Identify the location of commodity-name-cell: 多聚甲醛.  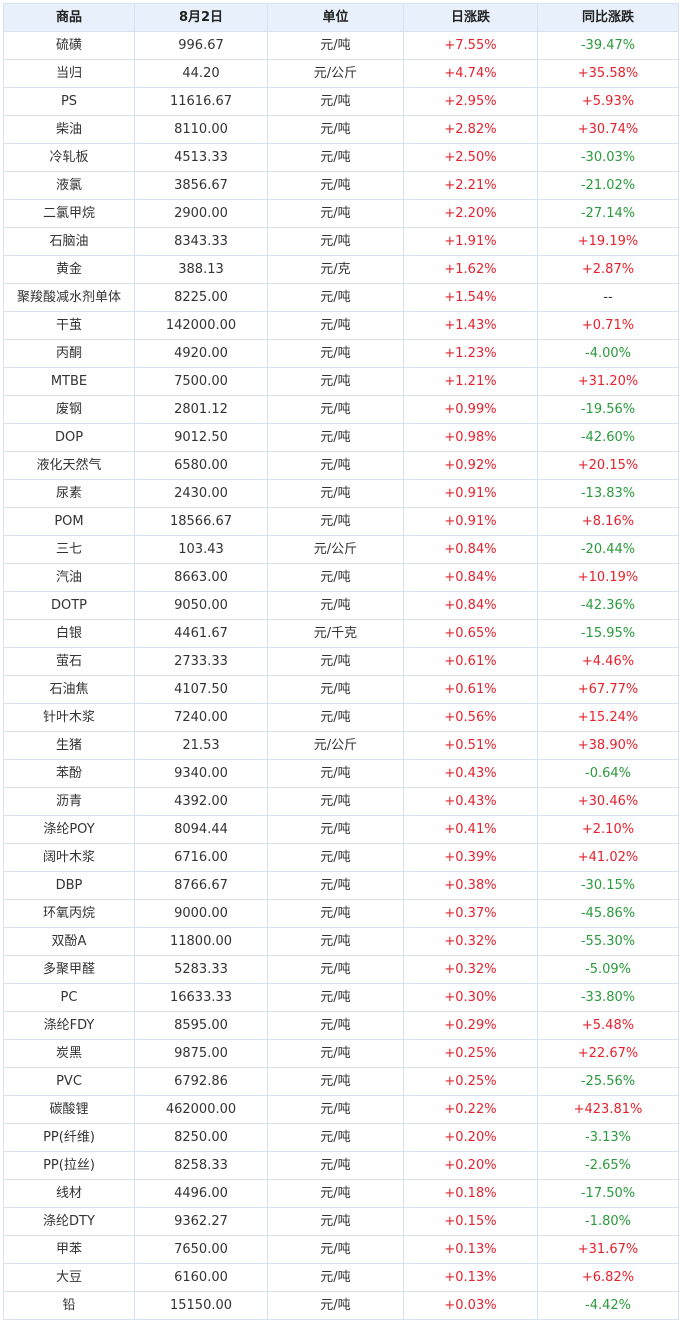
(69, 969).